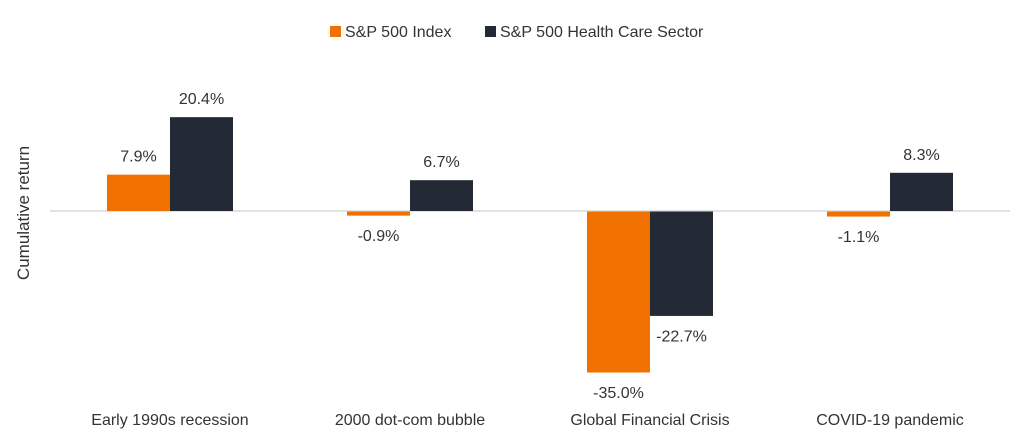  What do you see at coordinates (398, 32) in the screenshot?
I see `legend-label-sp500: S&P 500 Index` at bounding box center [398, 32].